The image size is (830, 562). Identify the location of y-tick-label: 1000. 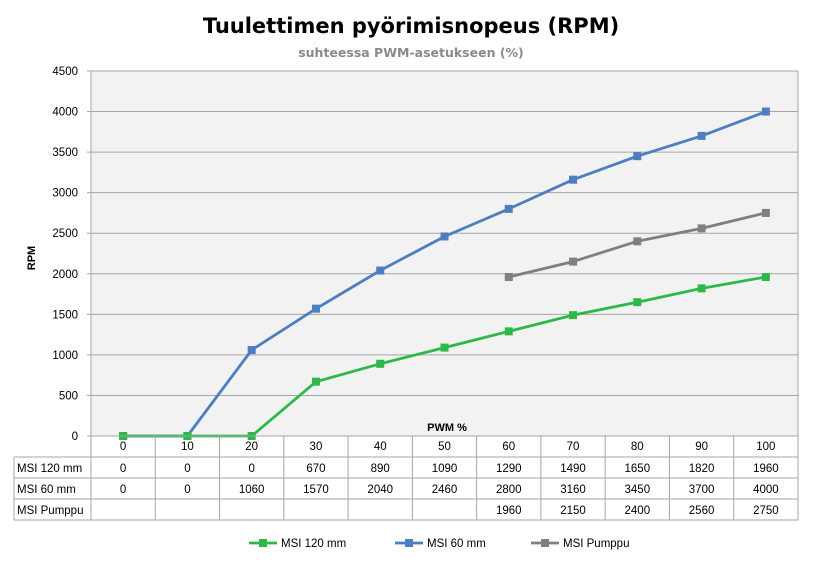
(65, 356).